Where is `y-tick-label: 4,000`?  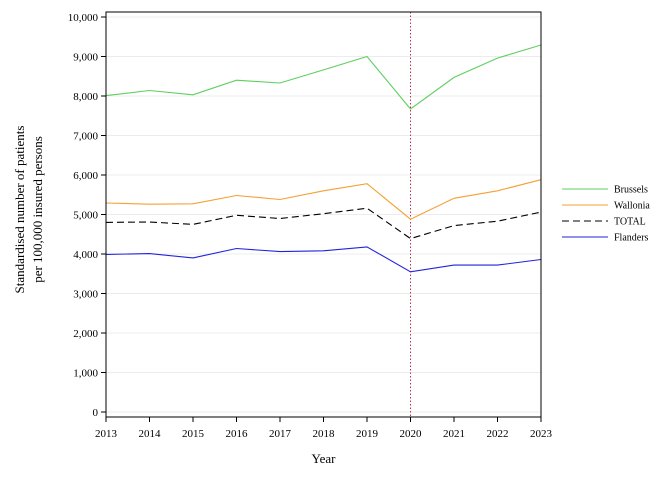
y-tick-label: 4,000 is located at coordinates (85, 255).